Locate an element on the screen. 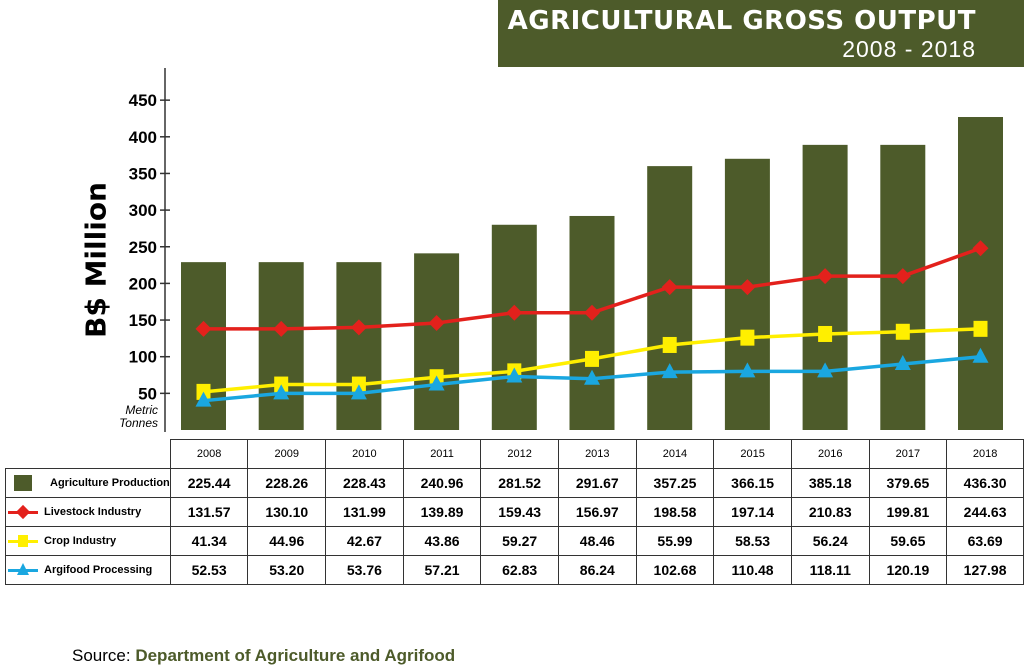 The width and height of the screenshot is (1024, 672). table-cell: 197.14 is located at coordinates (752, 511).